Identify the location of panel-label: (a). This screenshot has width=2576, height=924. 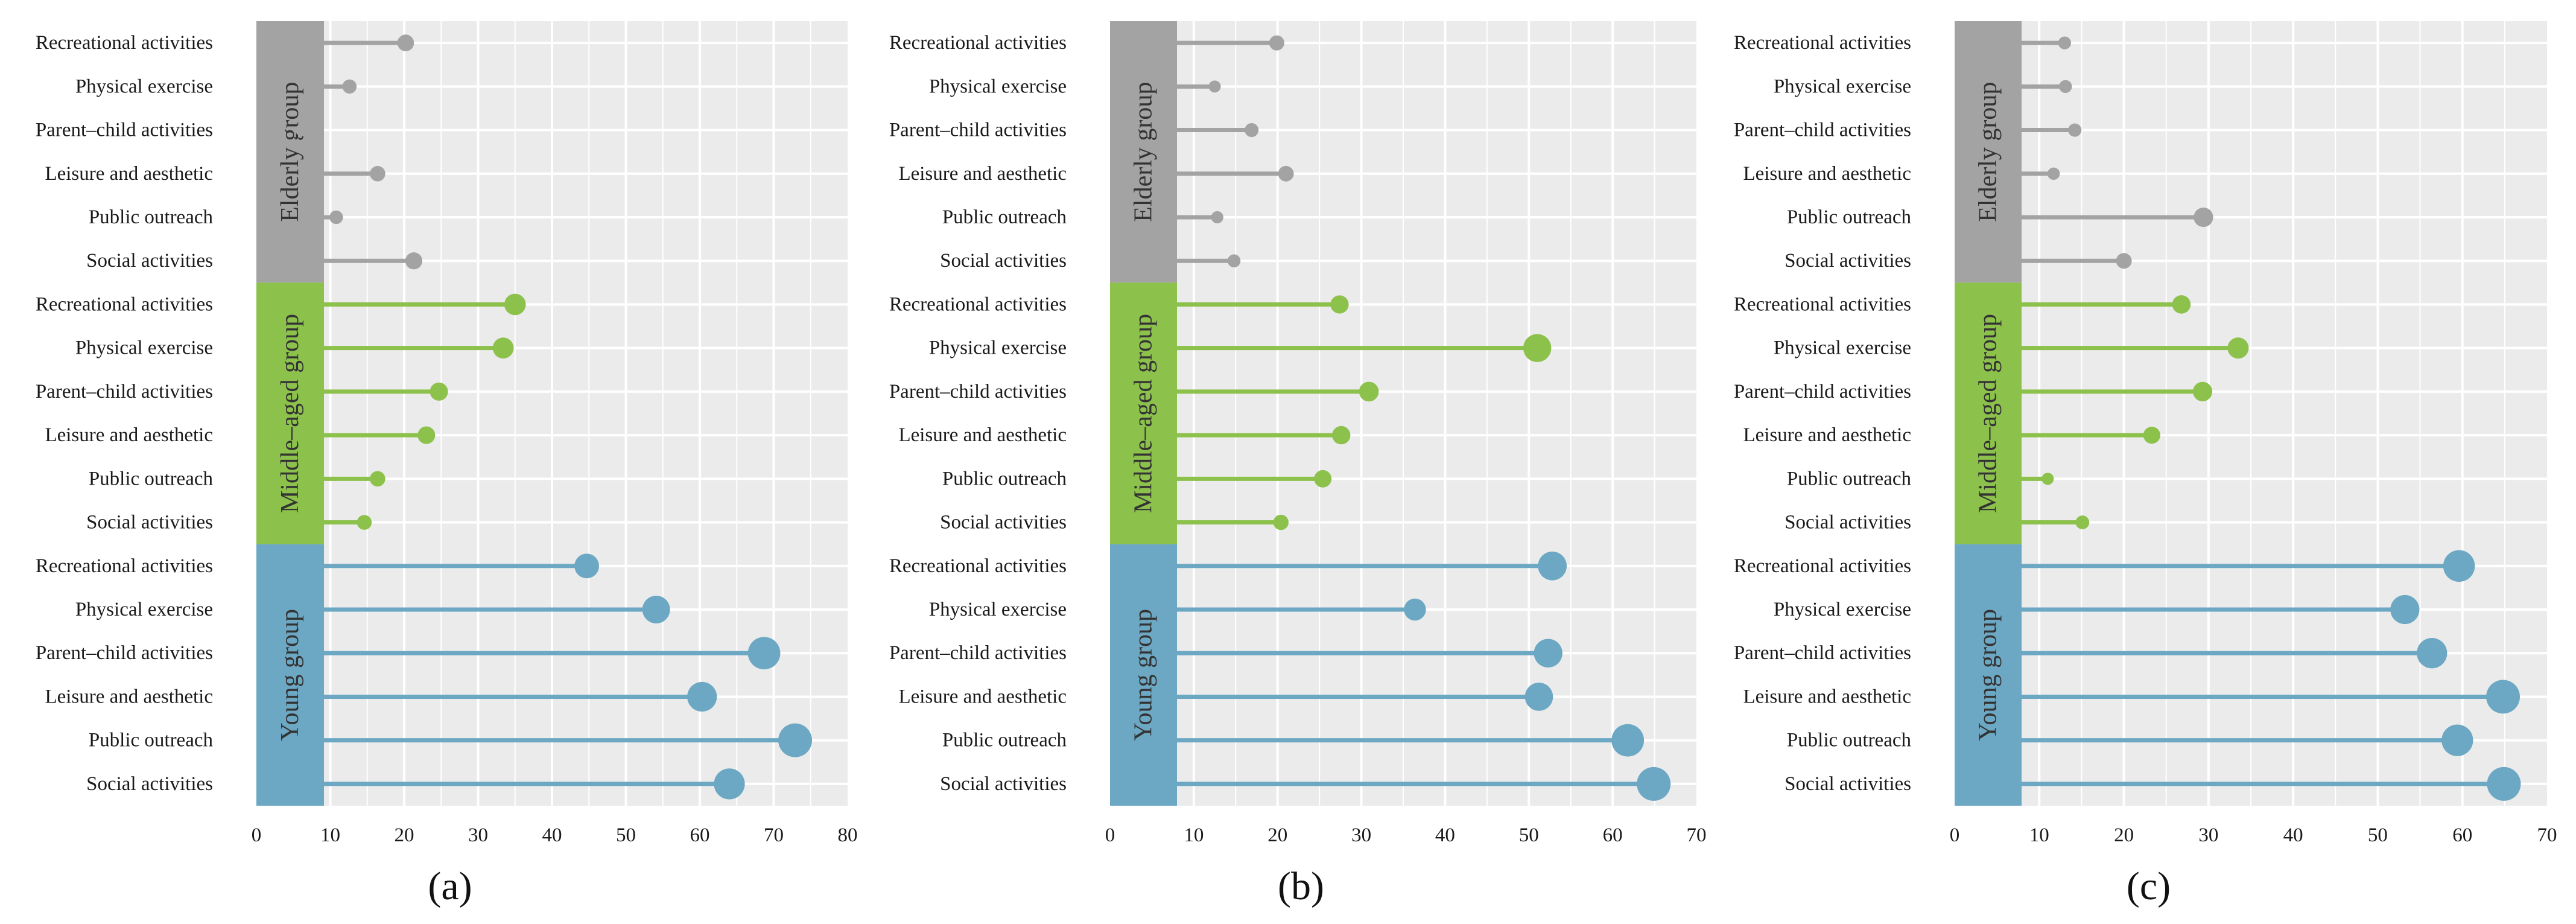
(450, 886).